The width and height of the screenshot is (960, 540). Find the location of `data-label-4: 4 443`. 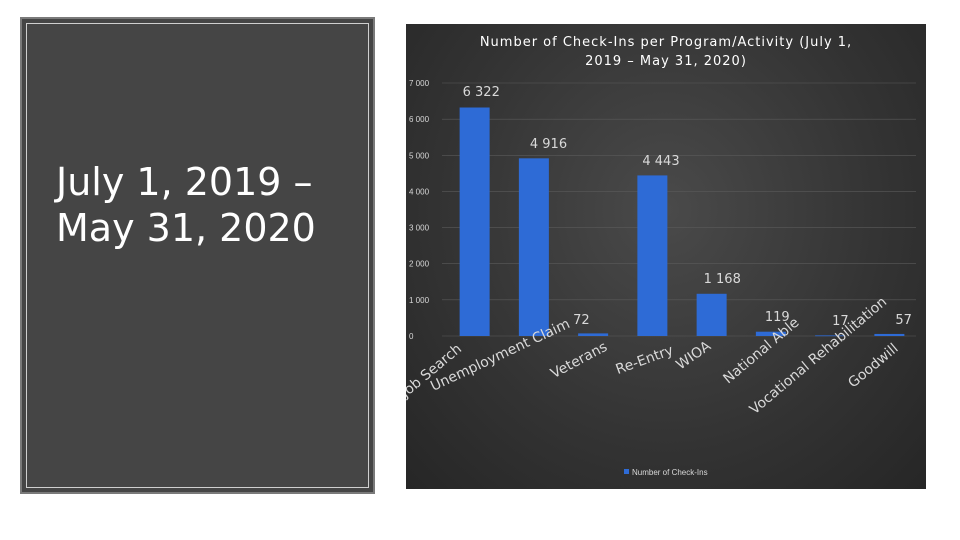

data-label-4: 4 443 is located at coordinates (660, 161).